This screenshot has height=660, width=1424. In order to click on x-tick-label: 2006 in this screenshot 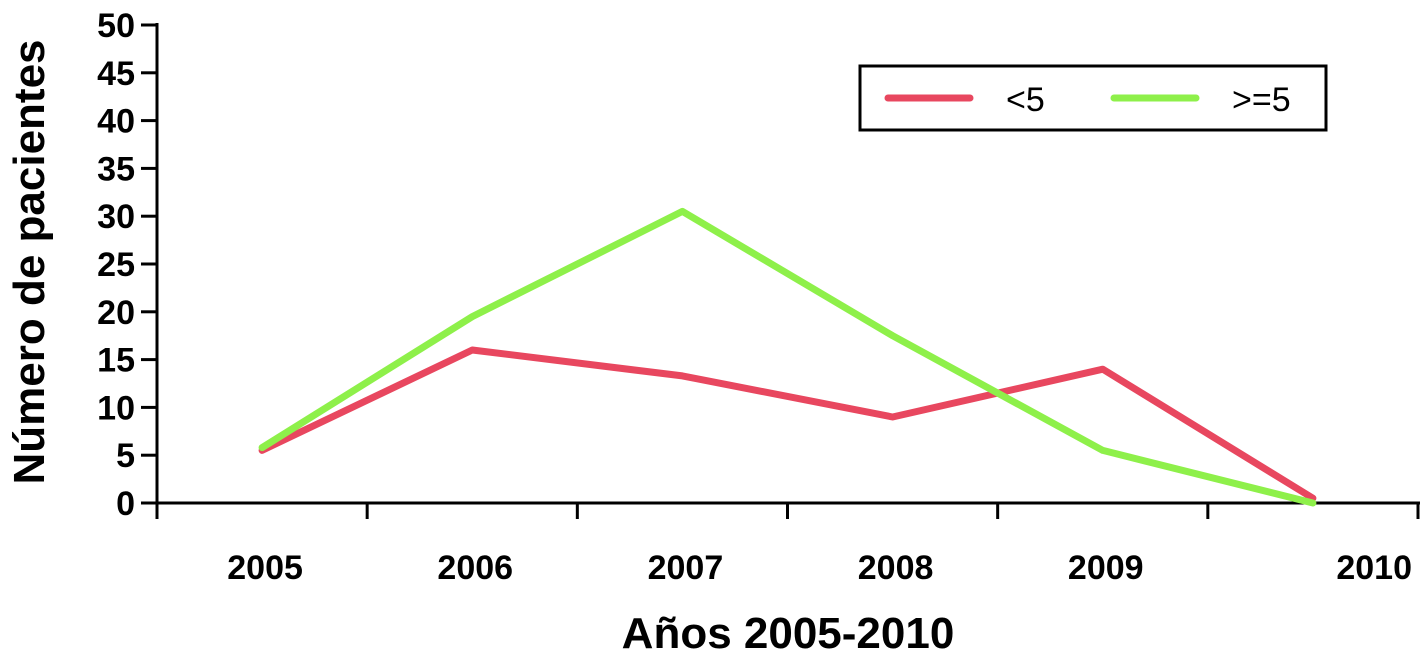, I will do `click(475, 568)`.